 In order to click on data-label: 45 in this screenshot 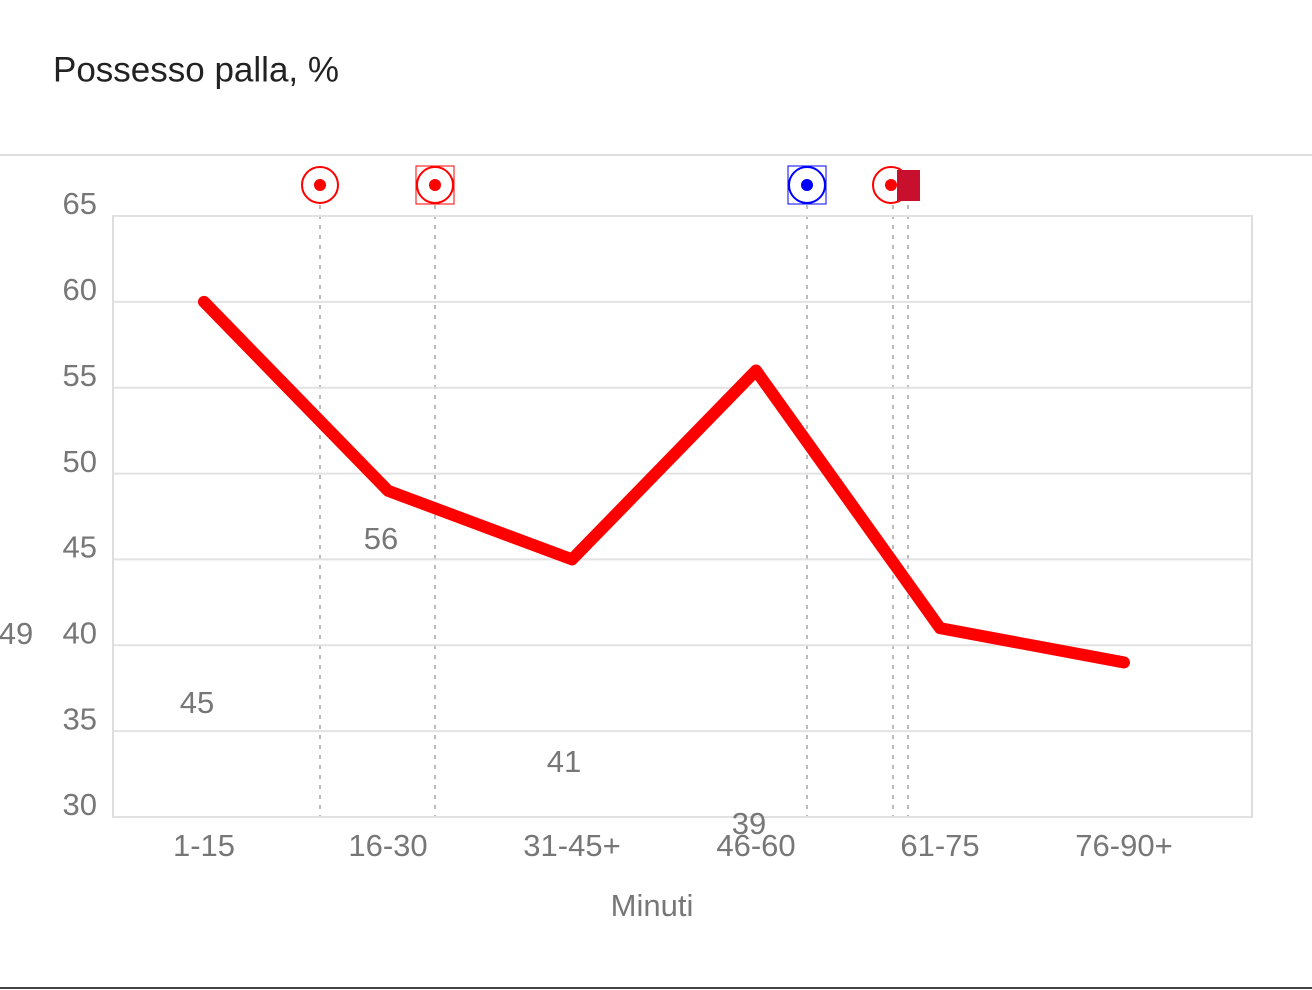, I will do `click(197, 702)`.